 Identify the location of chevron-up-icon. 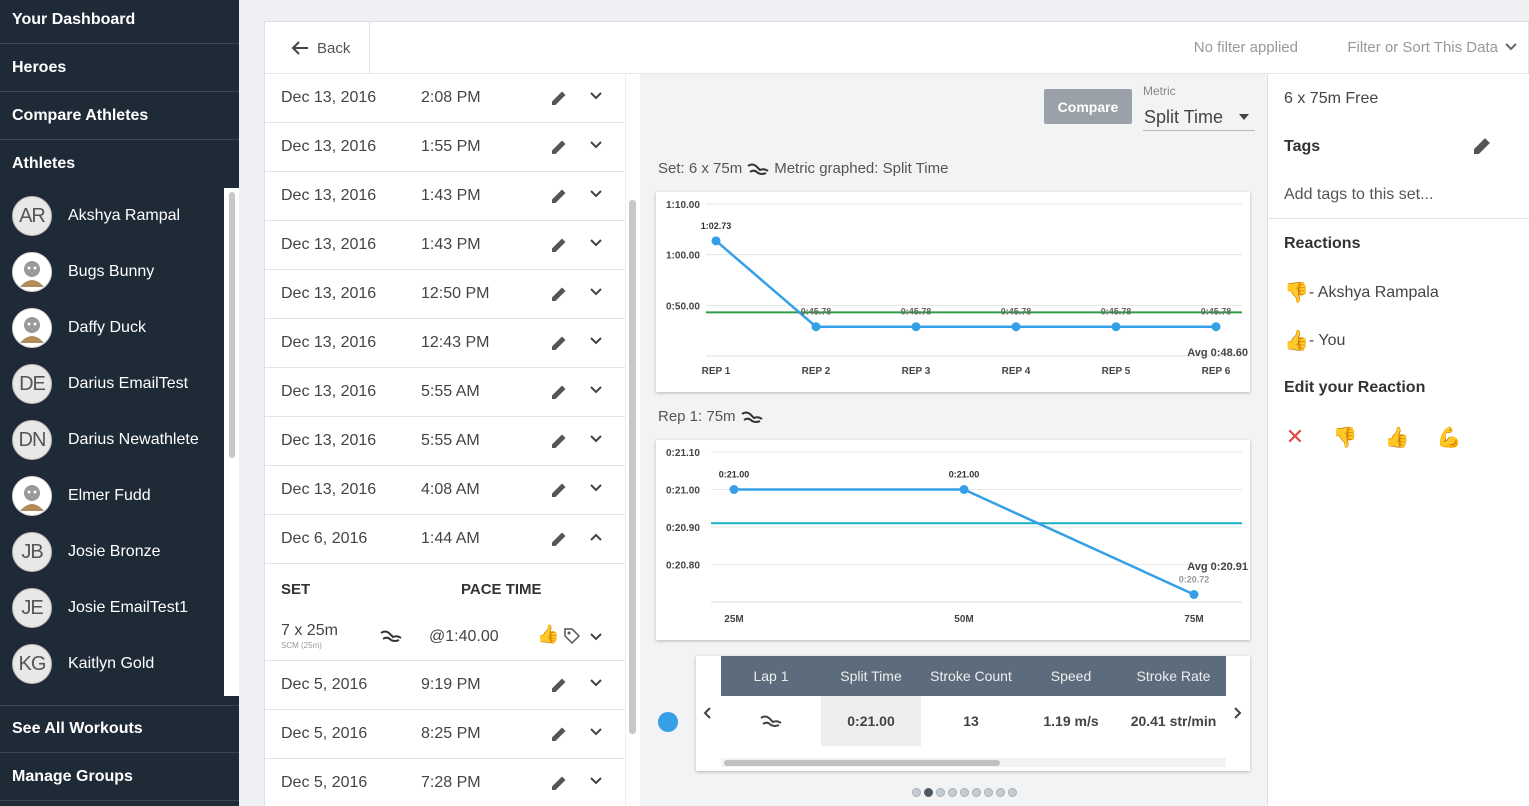
(596, 537).